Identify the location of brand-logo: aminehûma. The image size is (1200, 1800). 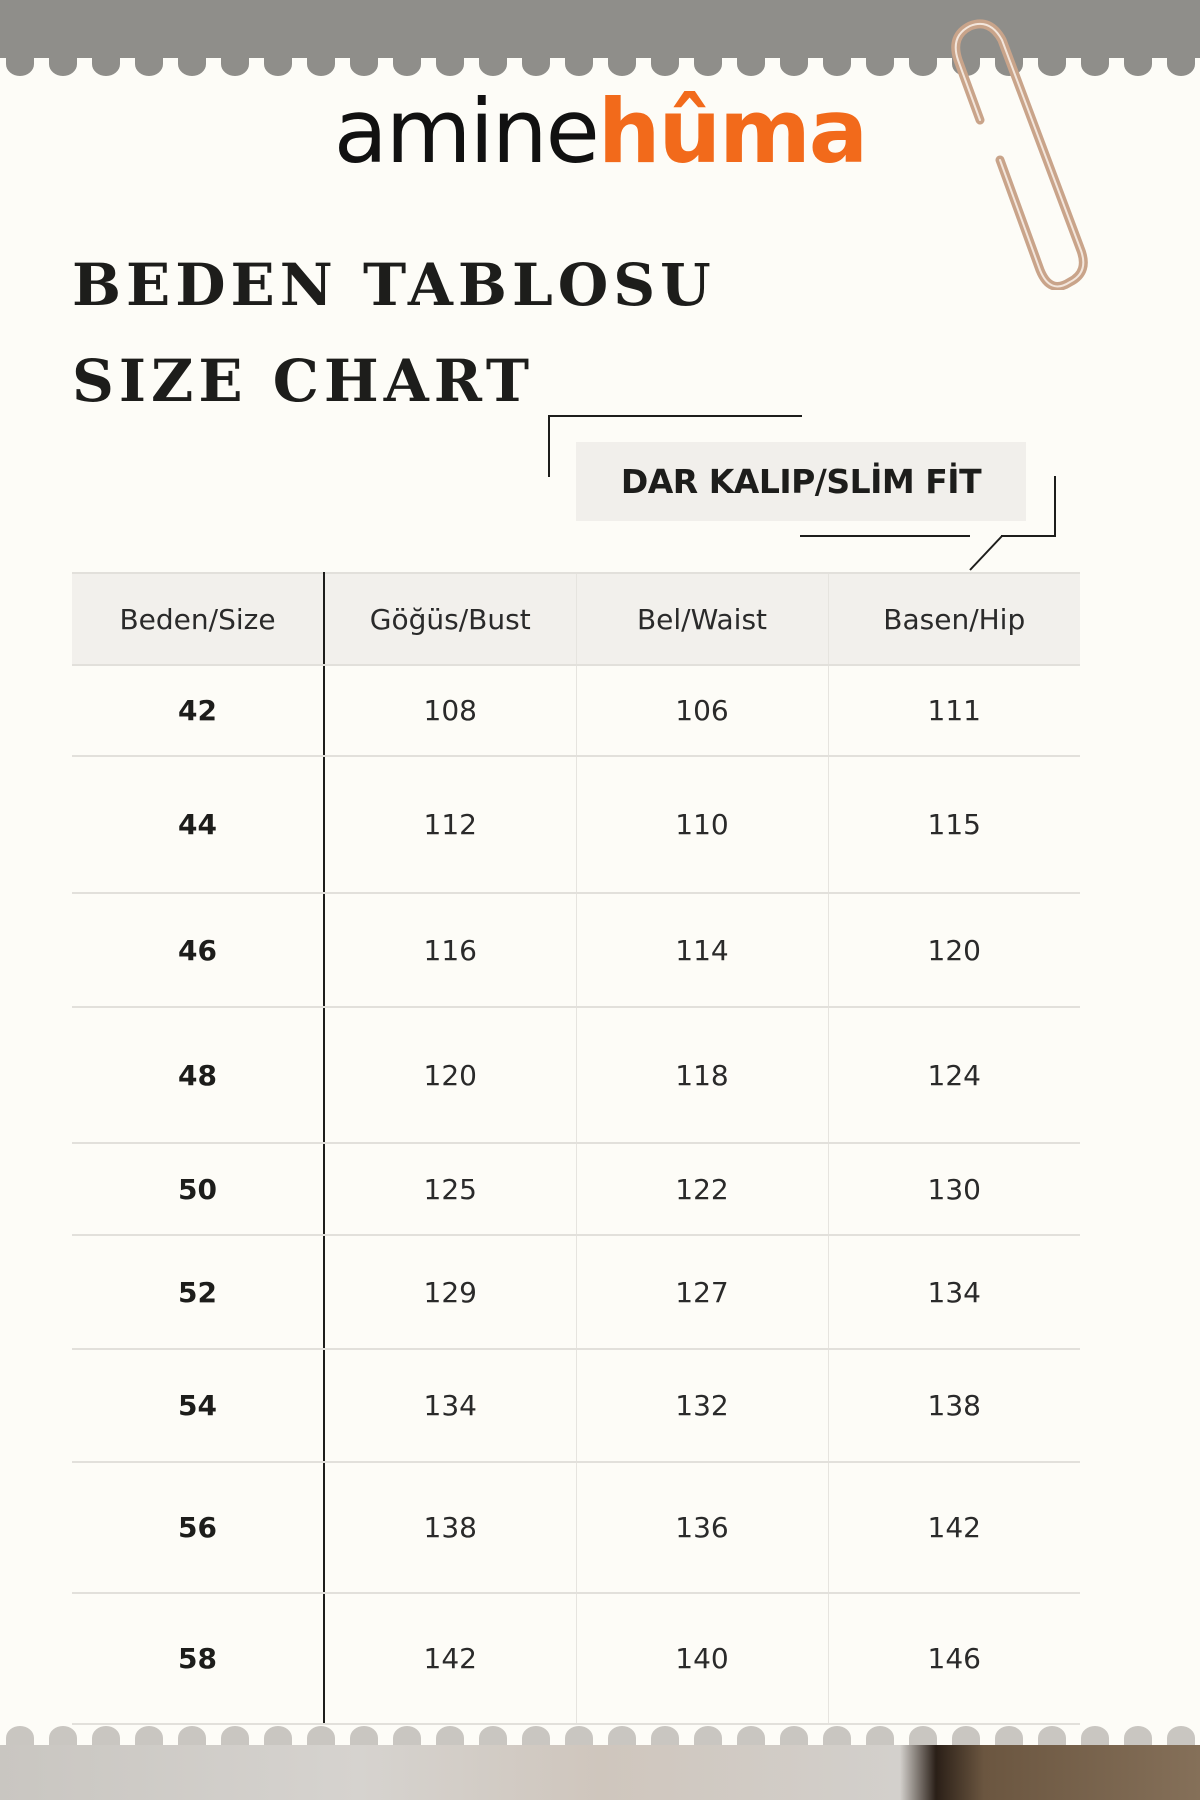
(600, 132).